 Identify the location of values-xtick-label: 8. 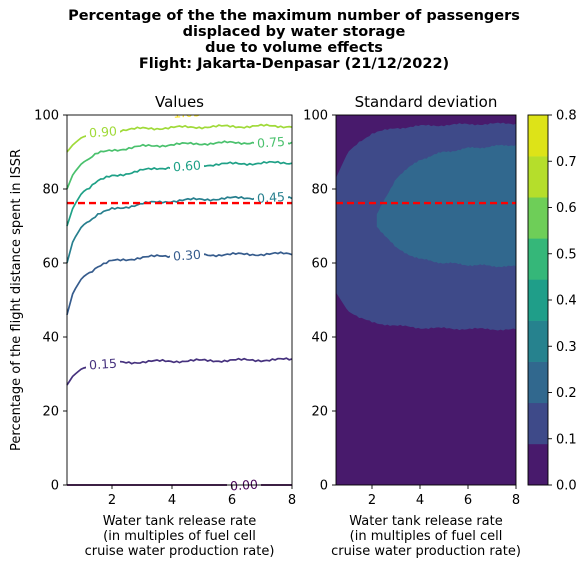
(292, 500).